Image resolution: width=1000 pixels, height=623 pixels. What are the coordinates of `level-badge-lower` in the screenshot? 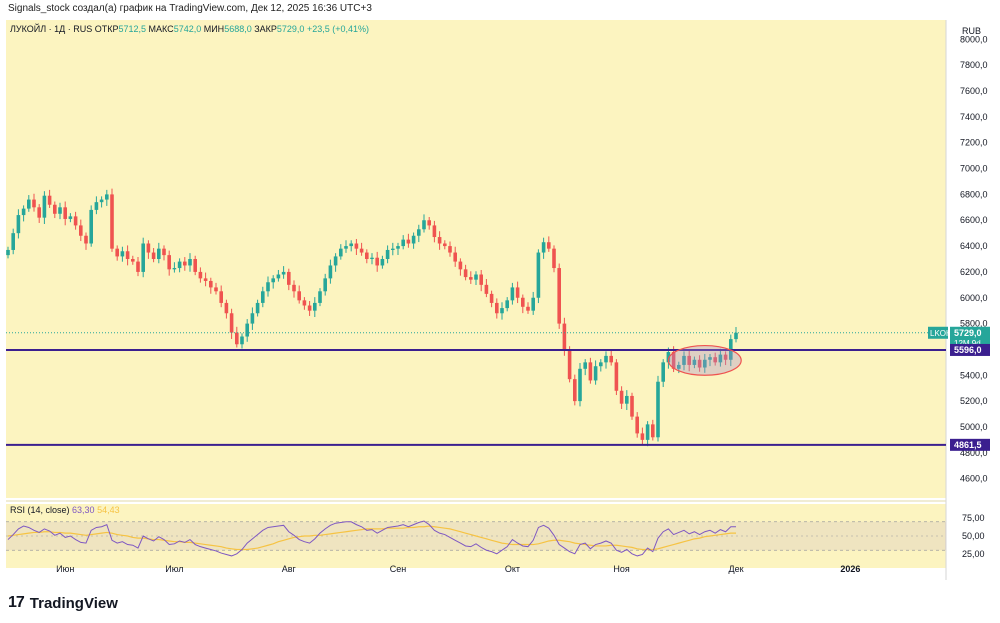 It's located at (970, 444).